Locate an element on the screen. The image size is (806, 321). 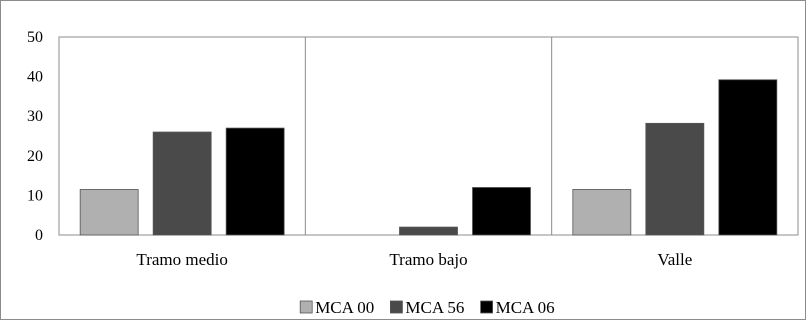
y-tick-label: 30 is located at coordinates (35, 116).